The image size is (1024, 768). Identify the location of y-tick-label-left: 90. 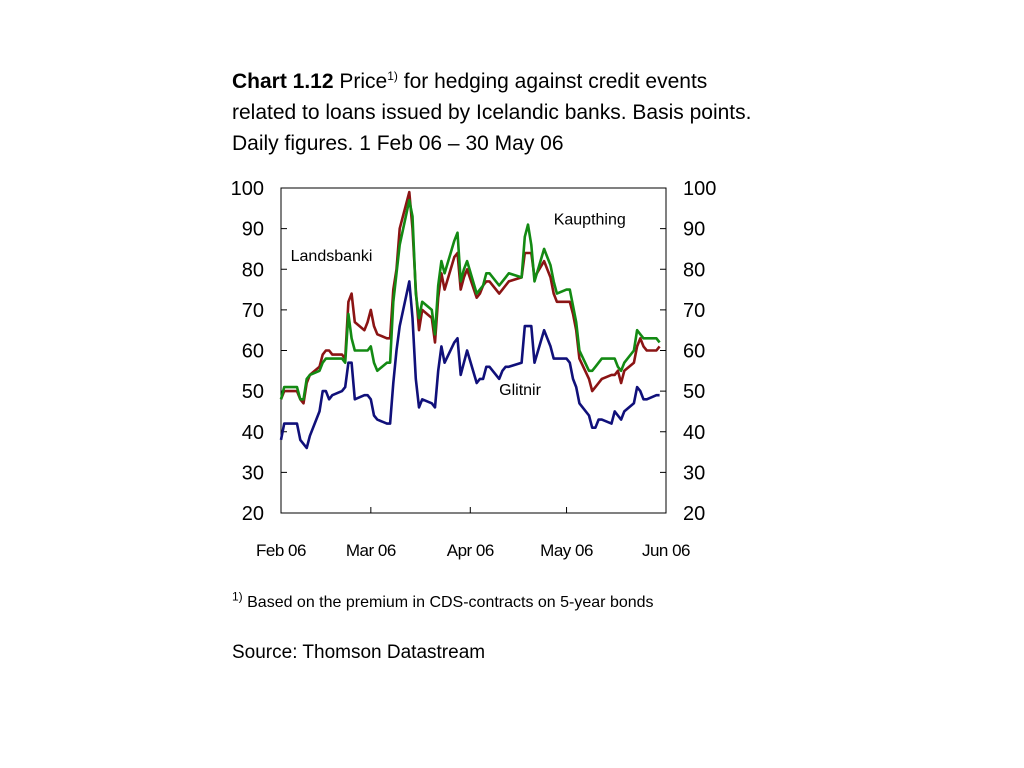
(253, 230).